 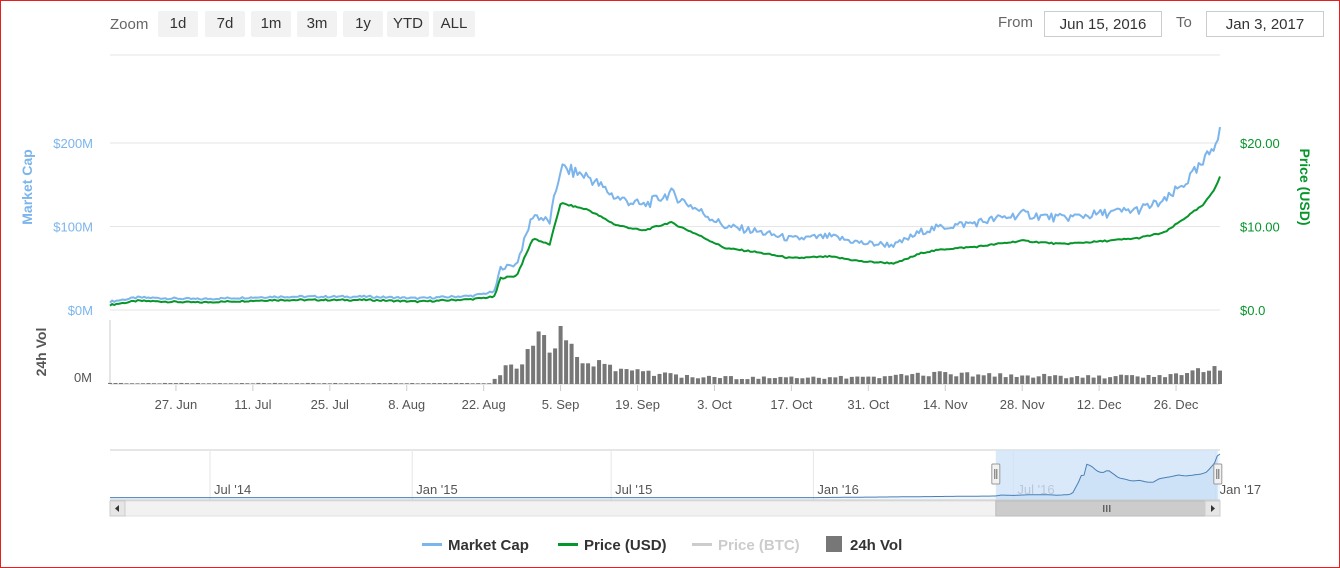 I want to click on from-date-input: Jun 15, 2016, so click(x=1103, y=24).